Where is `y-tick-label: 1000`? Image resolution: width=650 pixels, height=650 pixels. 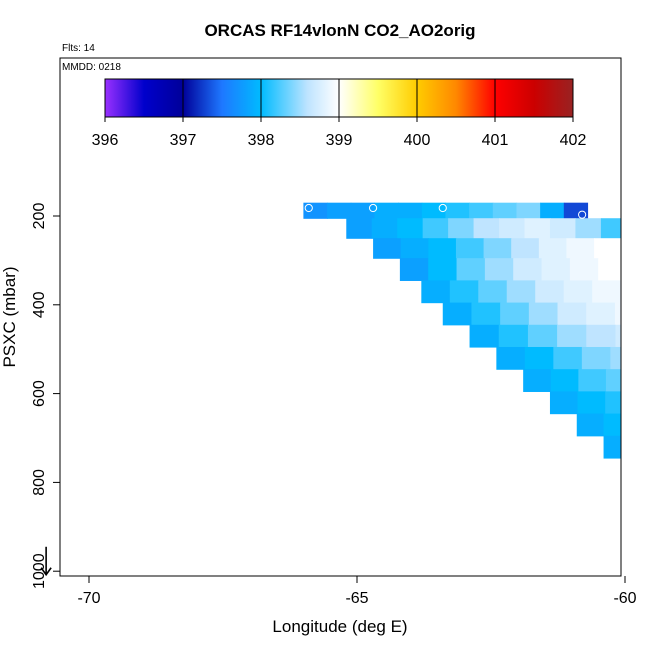
y-tick-label: 1000 is located at coordinates (39, 571).